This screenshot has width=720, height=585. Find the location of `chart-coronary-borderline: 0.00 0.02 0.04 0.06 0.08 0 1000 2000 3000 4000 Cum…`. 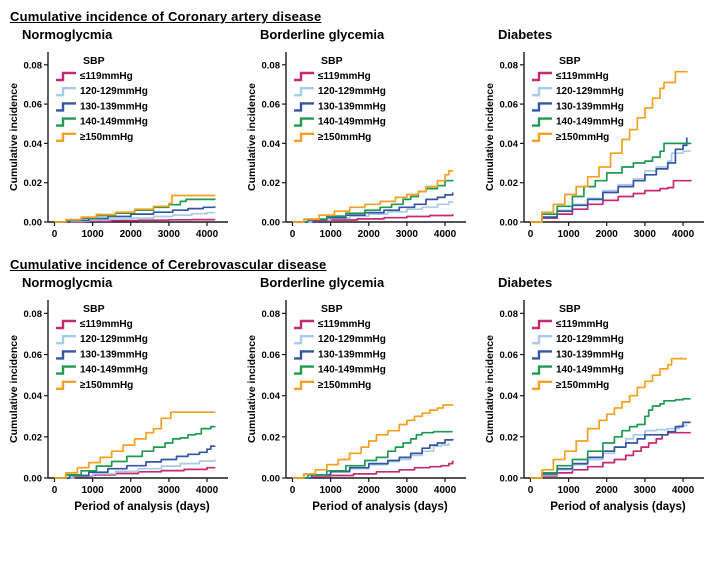

chart-coronary-borderline: 0.00 0.02 0.04 0.06 0.08 0 1000 2000 3000 4000 Cum… is located at coordinates (356, 146).